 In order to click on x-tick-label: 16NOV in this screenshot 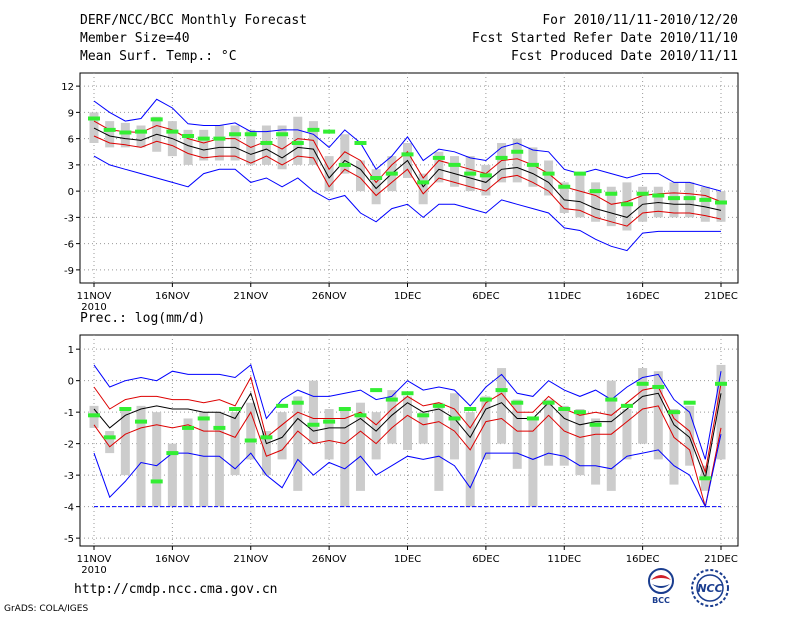, I will do `click(172, 296)`.